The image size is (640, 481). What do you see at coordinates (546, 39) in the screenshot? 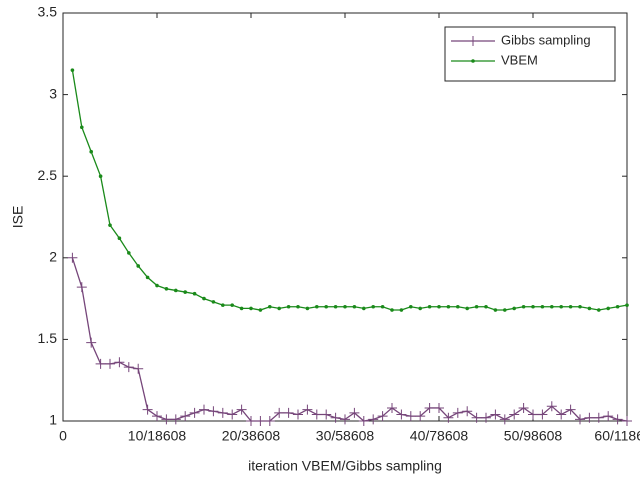
I see `legend-label: Gibbs sampling` at bounding box center [546, 39].